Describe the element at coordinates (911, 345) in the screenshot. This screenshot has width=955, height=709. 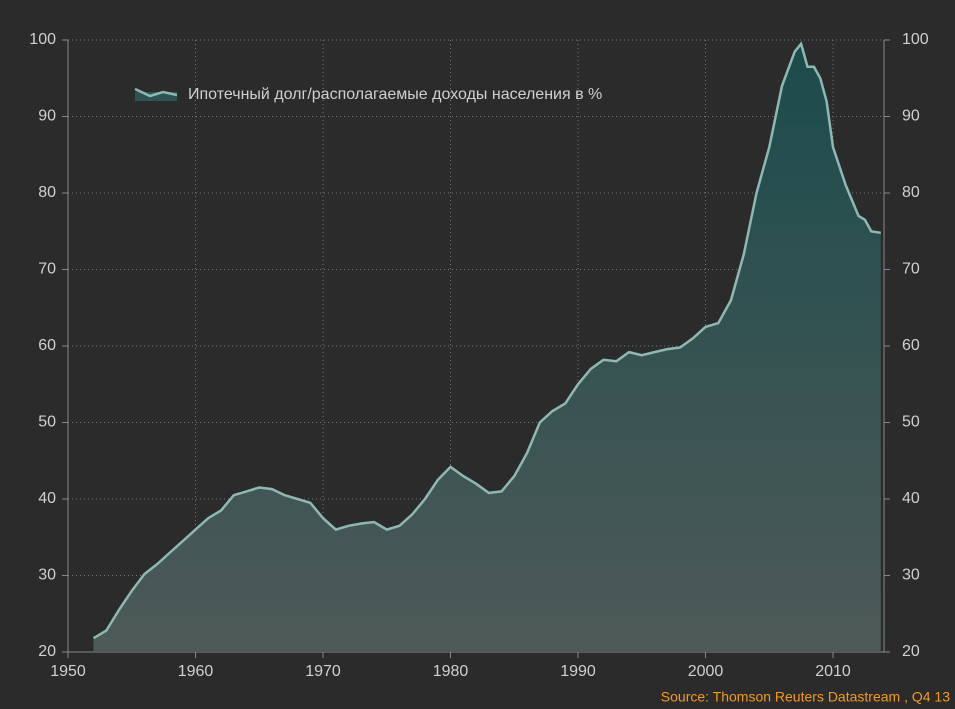
I see `y2-tick-label: 60` at that location.